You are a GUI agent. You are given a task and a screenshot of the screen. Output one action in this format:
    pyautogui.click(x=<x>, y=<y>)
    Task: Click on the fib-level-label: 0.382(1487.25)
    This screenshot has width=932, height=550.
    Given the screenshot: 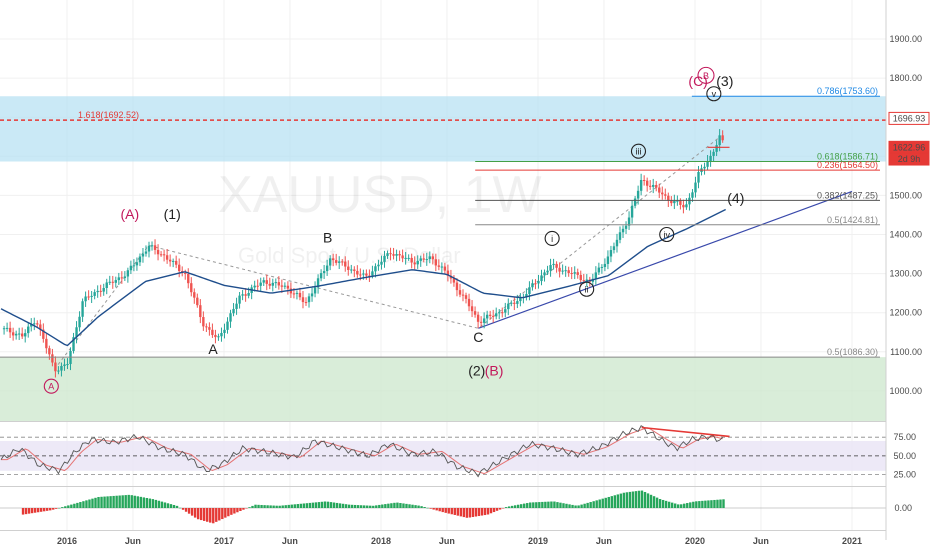 What is the action you would take?
    pyautogui.click(x=847, y=195)
    